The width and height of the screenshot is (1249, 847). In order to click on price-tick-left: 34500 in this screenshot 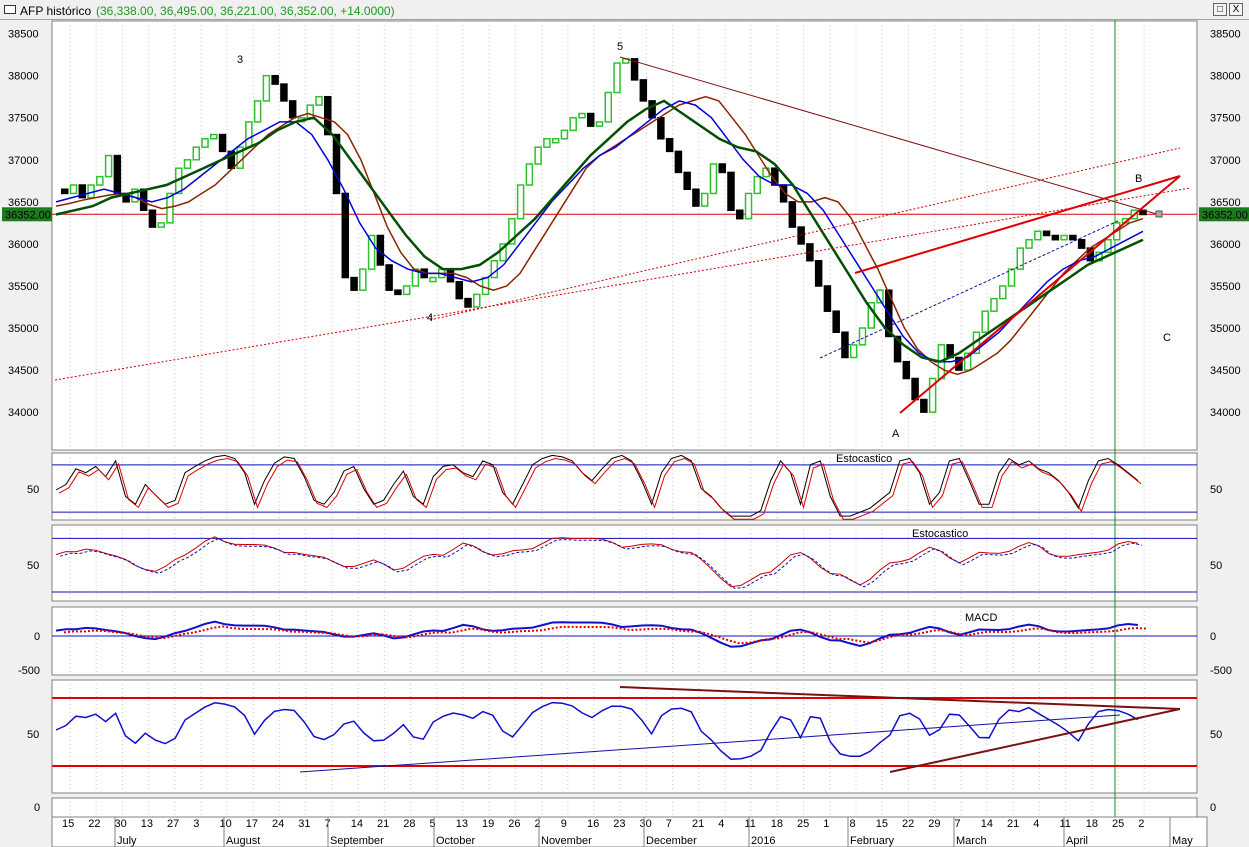, I will do `click(23, 371)`.